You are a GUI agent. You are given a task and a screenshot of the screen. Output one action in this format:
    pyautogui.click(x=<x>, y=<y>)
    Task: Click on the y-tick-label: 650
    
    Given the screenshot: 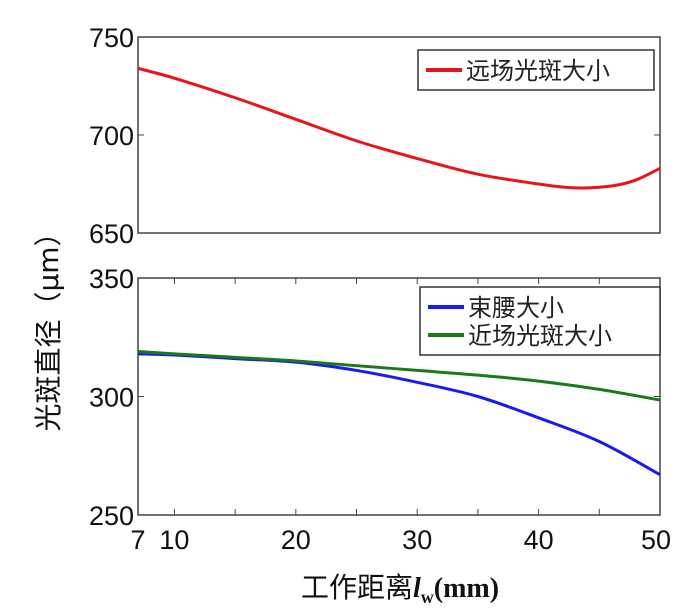 What is the action you would take?
    pyautogui.click(x=111, y=234)
    